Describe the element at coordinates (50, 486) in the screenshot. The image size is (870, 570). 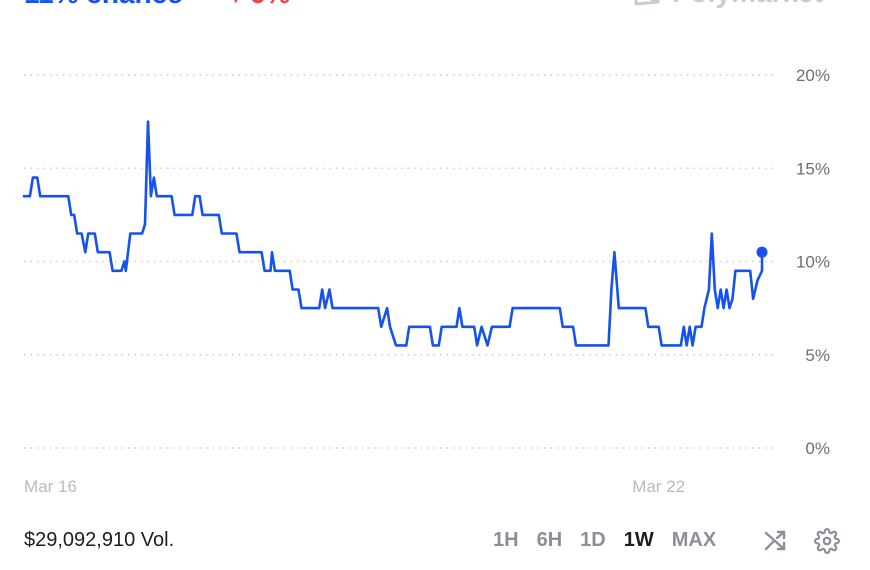
I see `x-tick-label: Mar 16` at that location.